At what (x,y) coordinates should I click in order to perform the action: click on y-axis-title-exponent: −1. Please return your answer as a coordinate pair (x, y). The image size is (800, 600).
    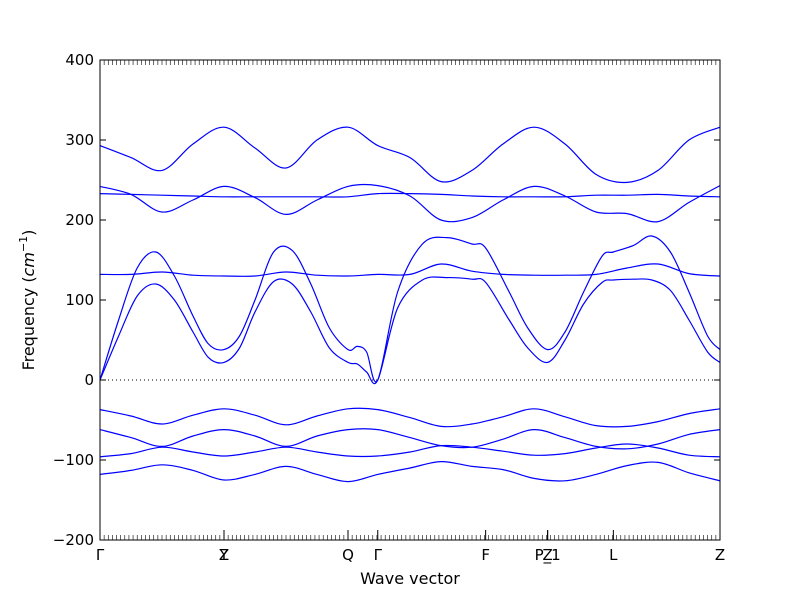
    Looking at the image, I should click on (23, 244).